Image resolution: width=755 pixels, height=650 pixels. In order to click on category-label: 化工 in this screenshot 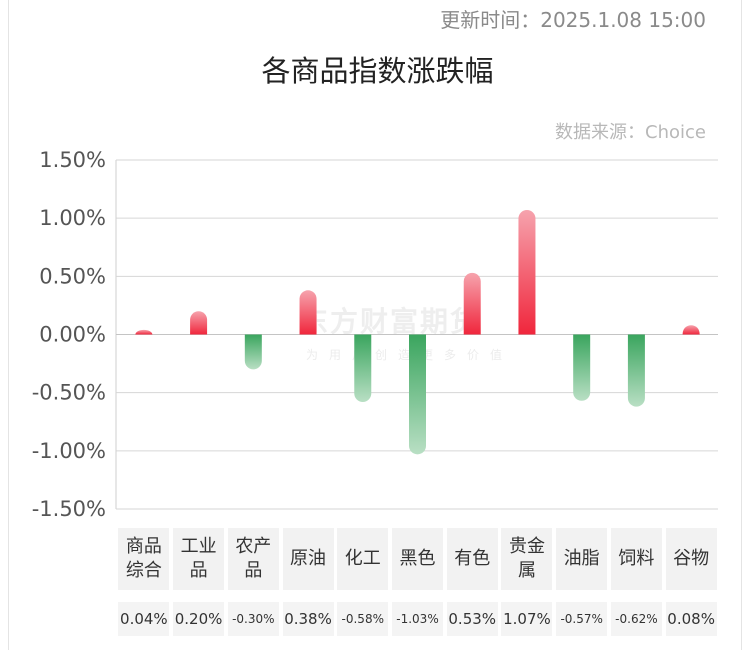, I will do `click(363, 559)`.